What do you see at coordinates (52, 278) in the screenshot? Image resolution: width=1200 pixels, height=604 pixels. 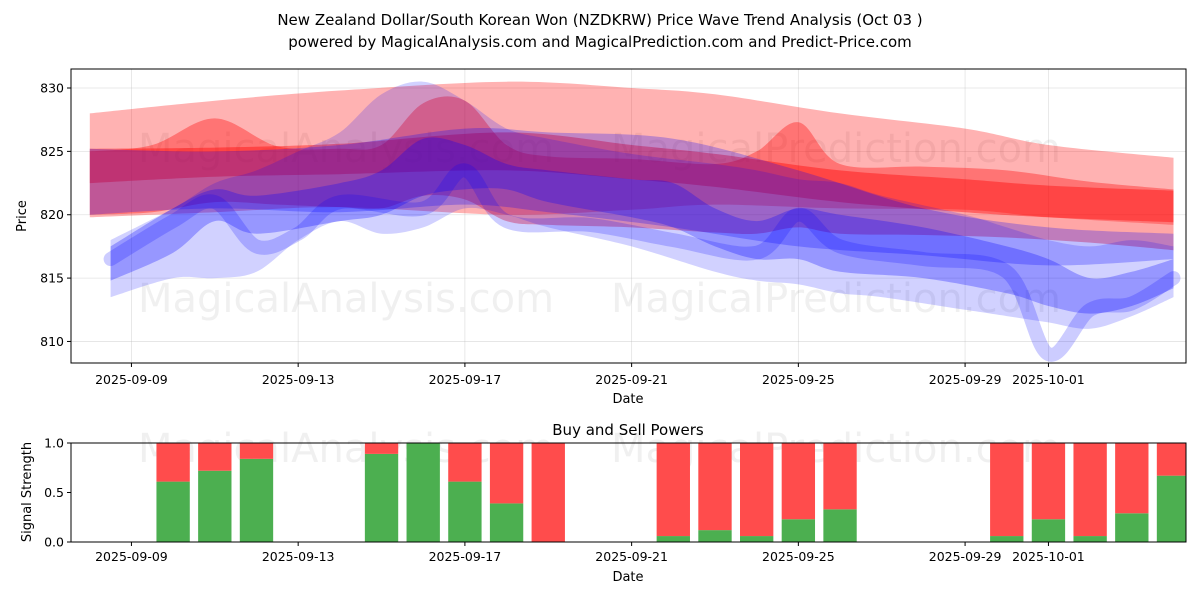 I see `price-y-tick-label: 815` at bounding box center [52, 278].